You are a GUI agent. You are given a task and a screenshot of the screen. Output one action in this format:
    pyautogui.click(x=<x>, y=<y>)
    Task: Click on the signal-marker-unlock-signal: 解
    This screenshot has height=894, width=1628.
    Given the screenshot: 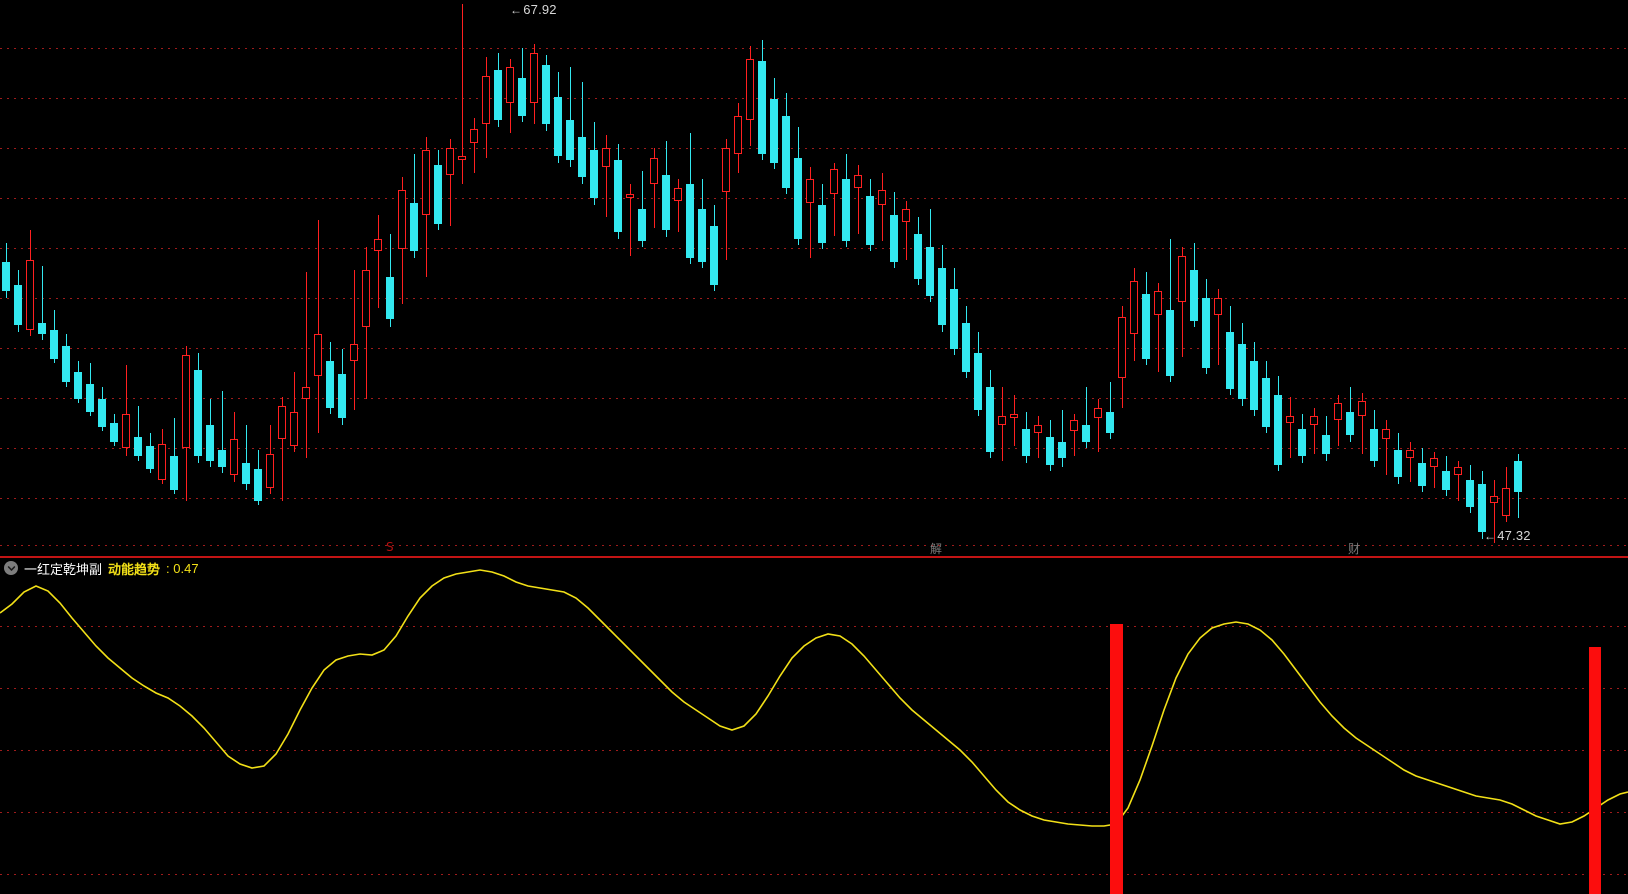 What is the action you would take?
    pyautogui.click(x=936, y=549)
    